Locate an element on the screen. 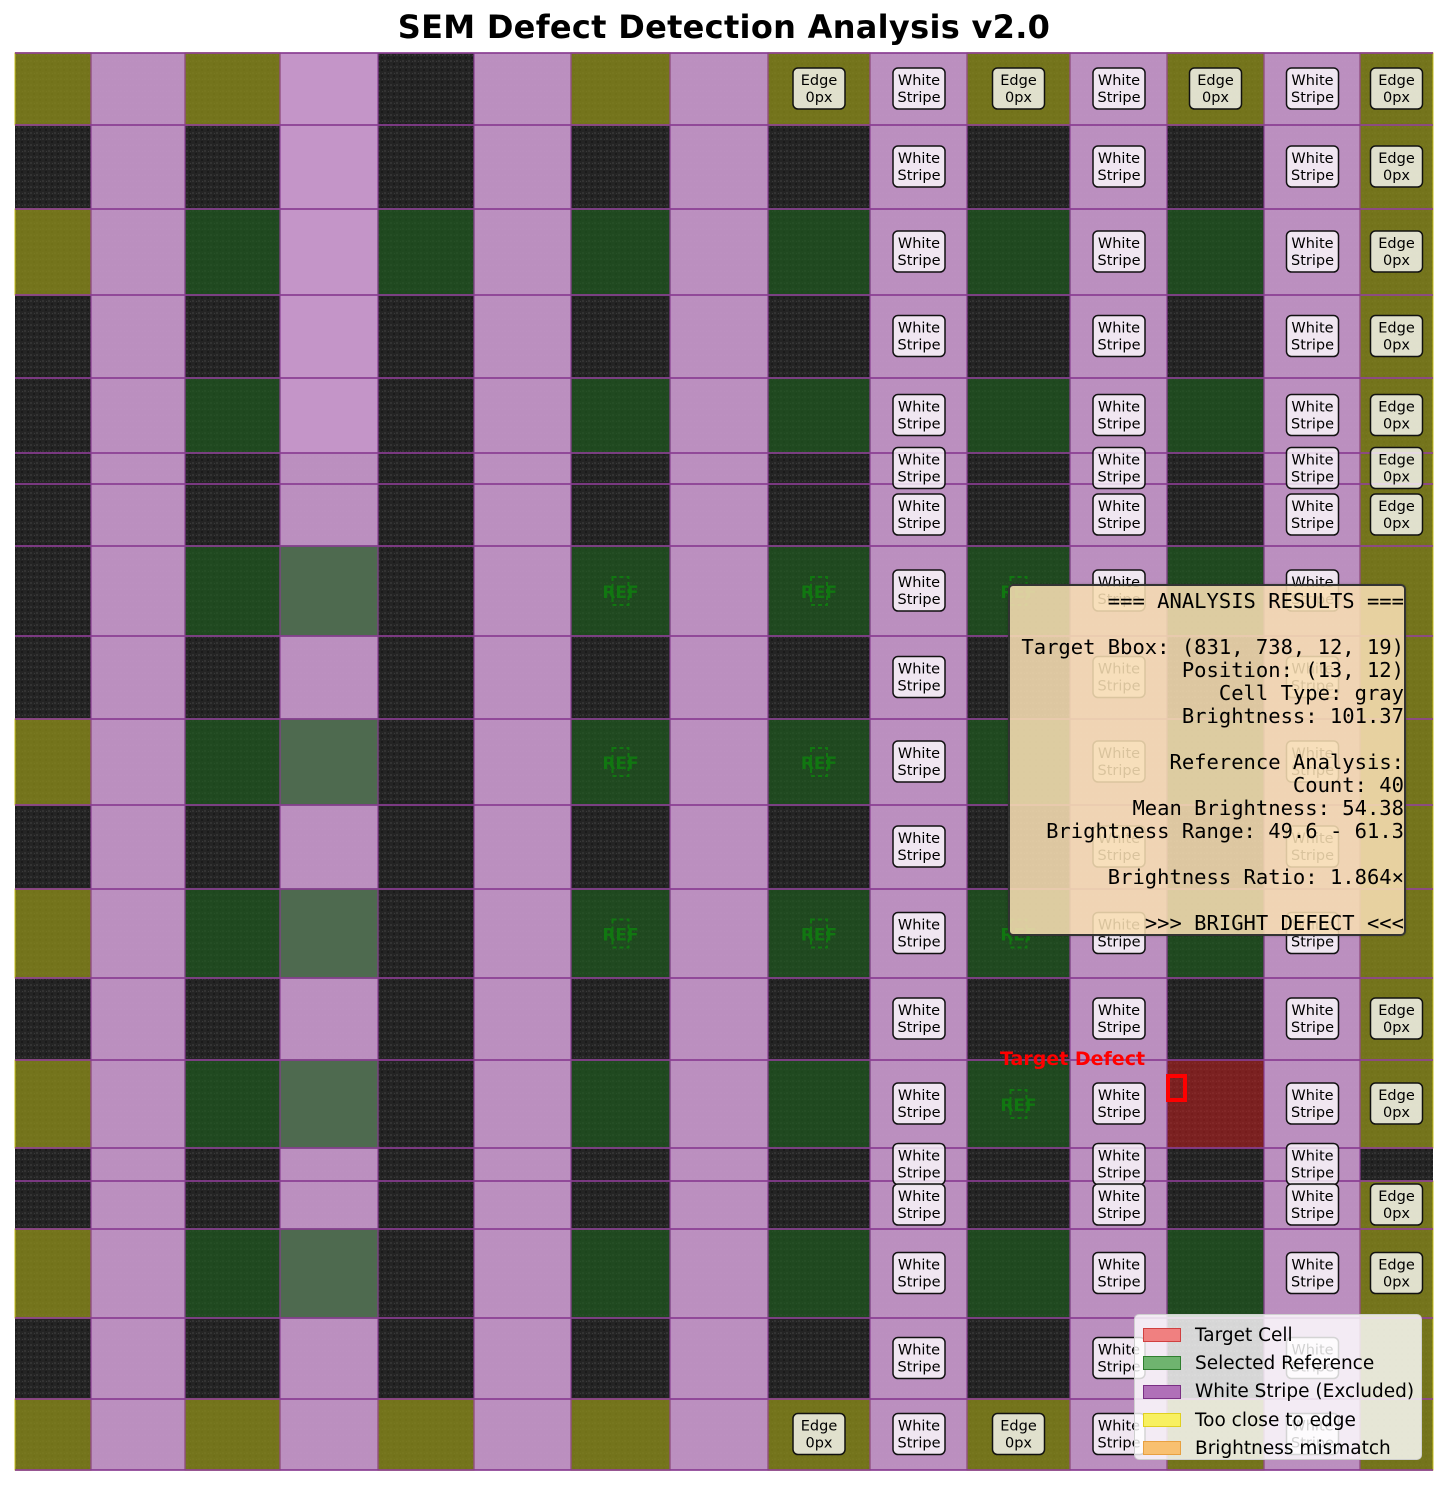 This screenshot has height=1486, width=1448. legend-label: White Stripe (Excluded) is located at coordinates (1305, 1392).